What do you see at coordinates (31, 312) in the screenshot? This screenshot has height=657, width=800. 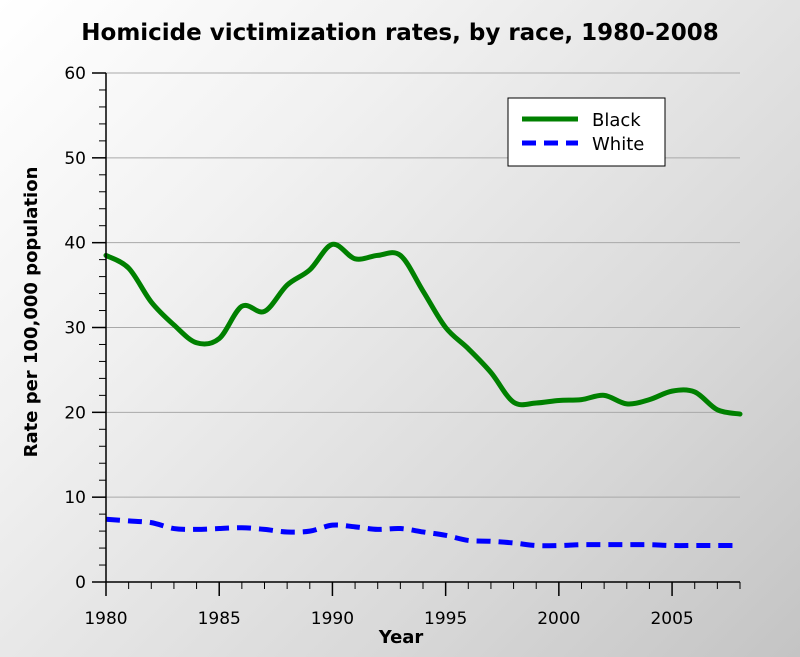 I see `y-axis-title: Rate per 100,000 population` at bounding box center [31, 312].